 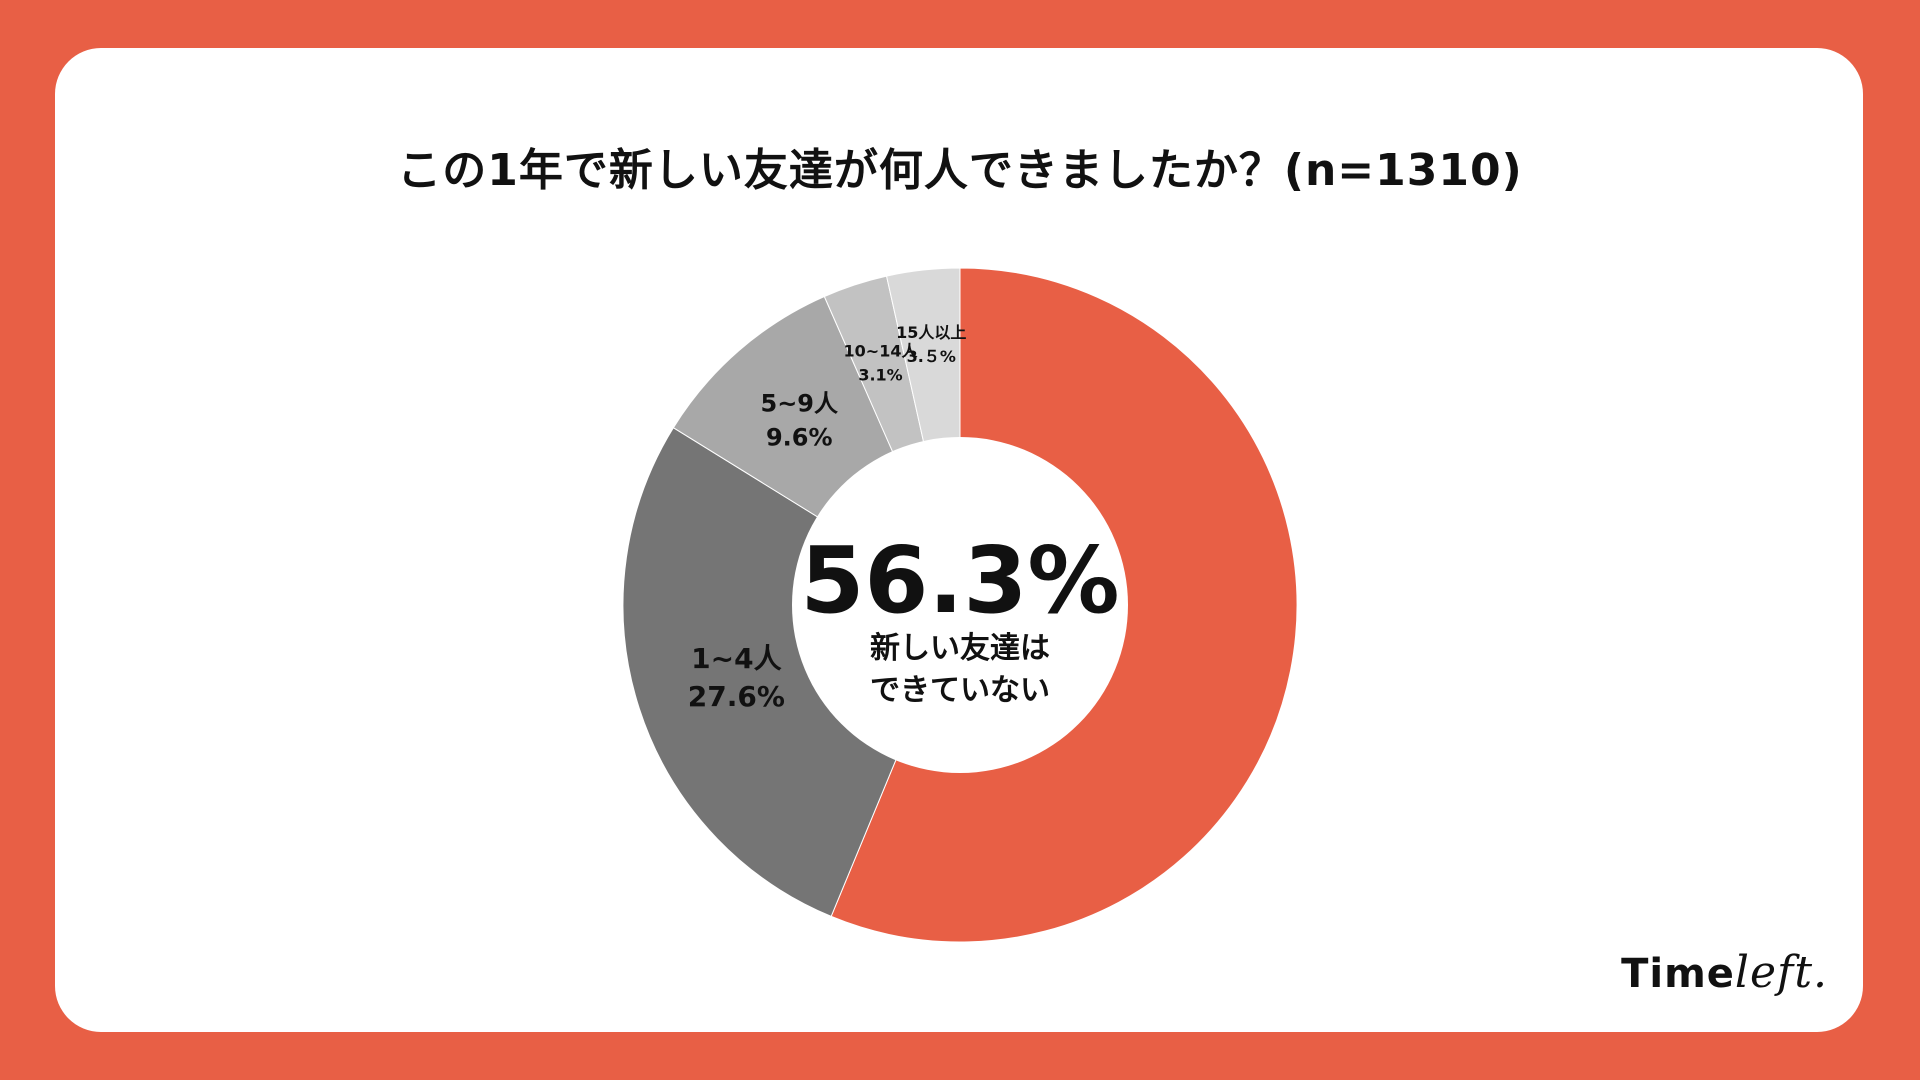 What do you see at coordinates (960, 170) in the screenshot?
I see `chart-title: この1年で新しい友達が何人できましたか？(n=1310)` at bounding box center [960, 170].